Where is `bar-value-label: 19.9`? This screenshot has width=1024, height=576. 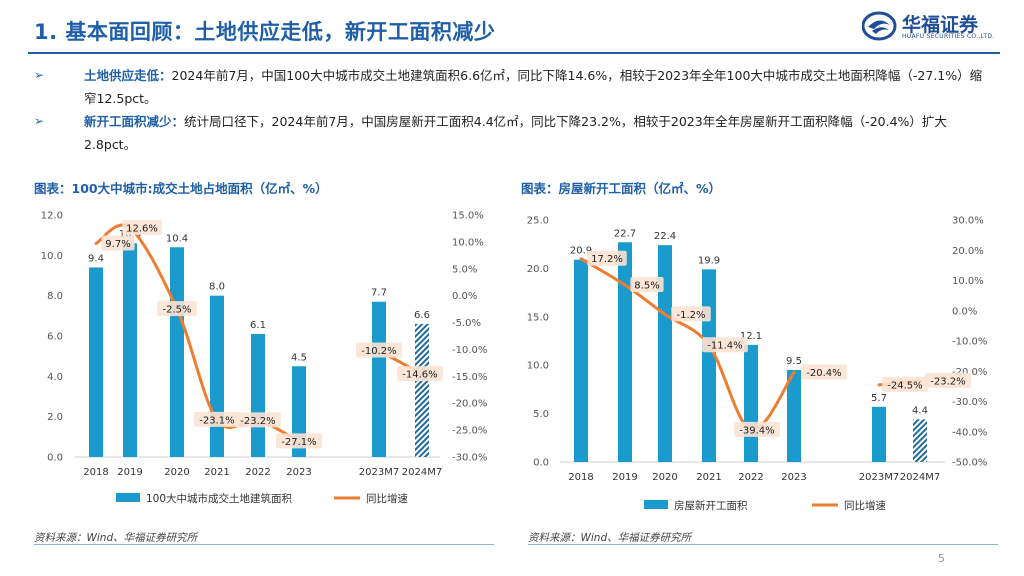 bar-value-label: 19.9 is located at coordinates (709, 260).